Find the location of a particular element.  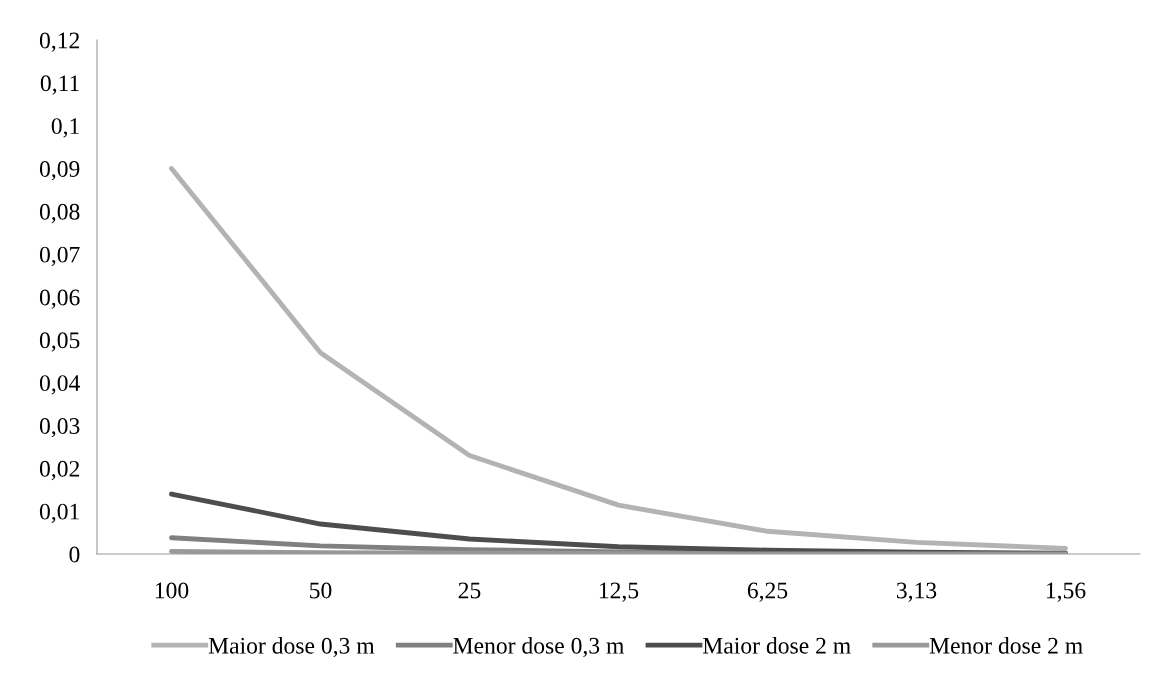

y-tick-label: 0,08 is located at coordinates (59, 213).